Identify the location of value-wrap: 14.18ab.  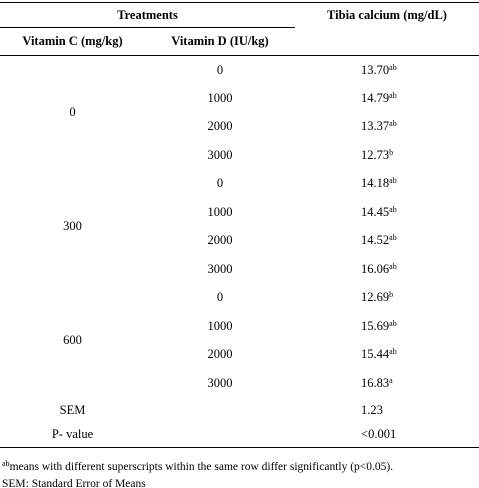
(387, 183).